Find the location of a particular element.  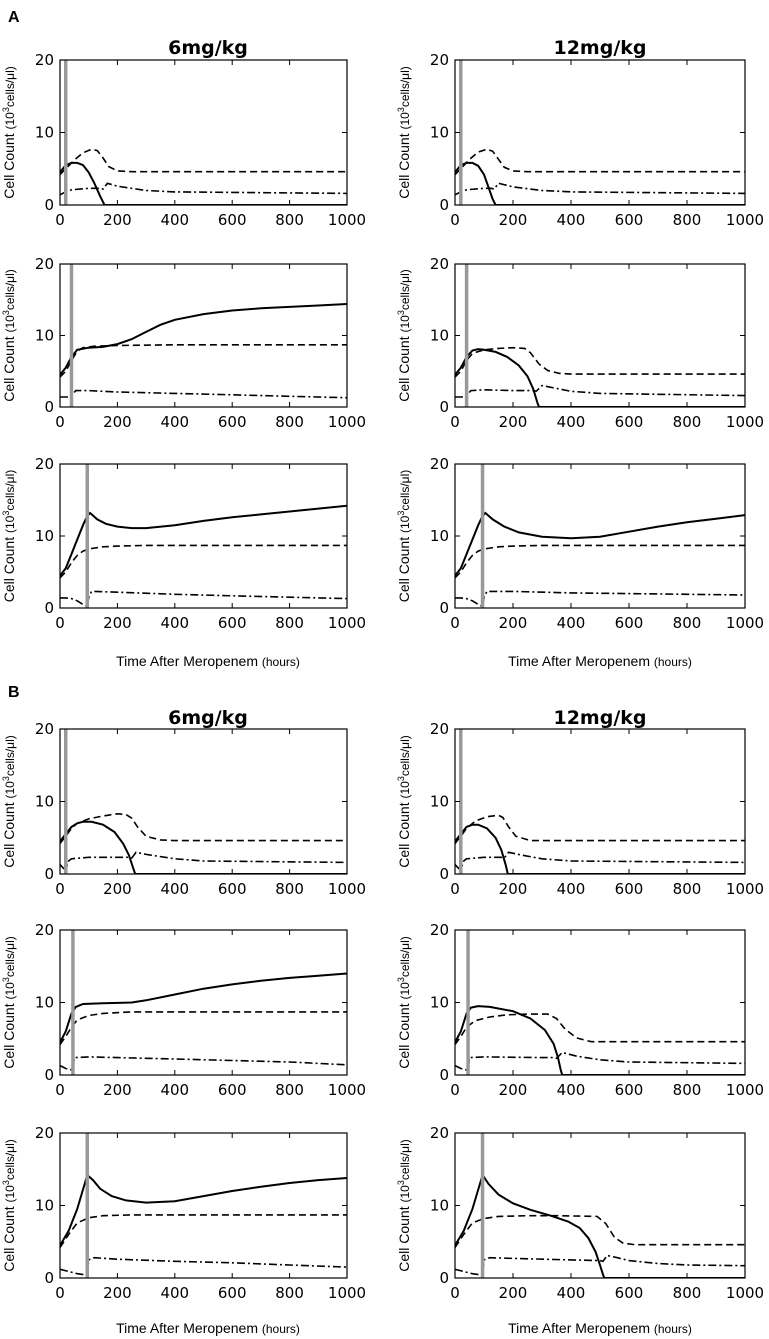

plot-a-left-r1-series is located at coordinates (203, 176).